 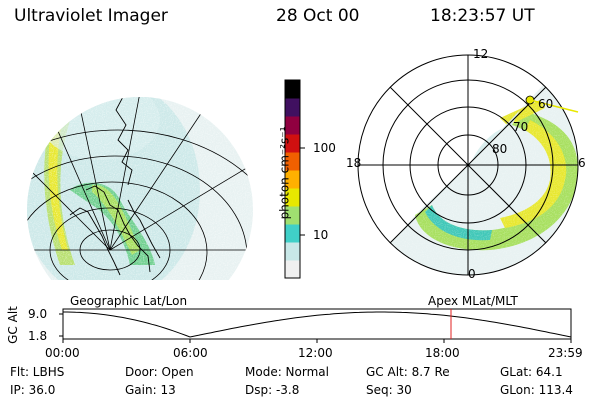 I want to click on spacecraft-marker, so click(x=552, y=104).